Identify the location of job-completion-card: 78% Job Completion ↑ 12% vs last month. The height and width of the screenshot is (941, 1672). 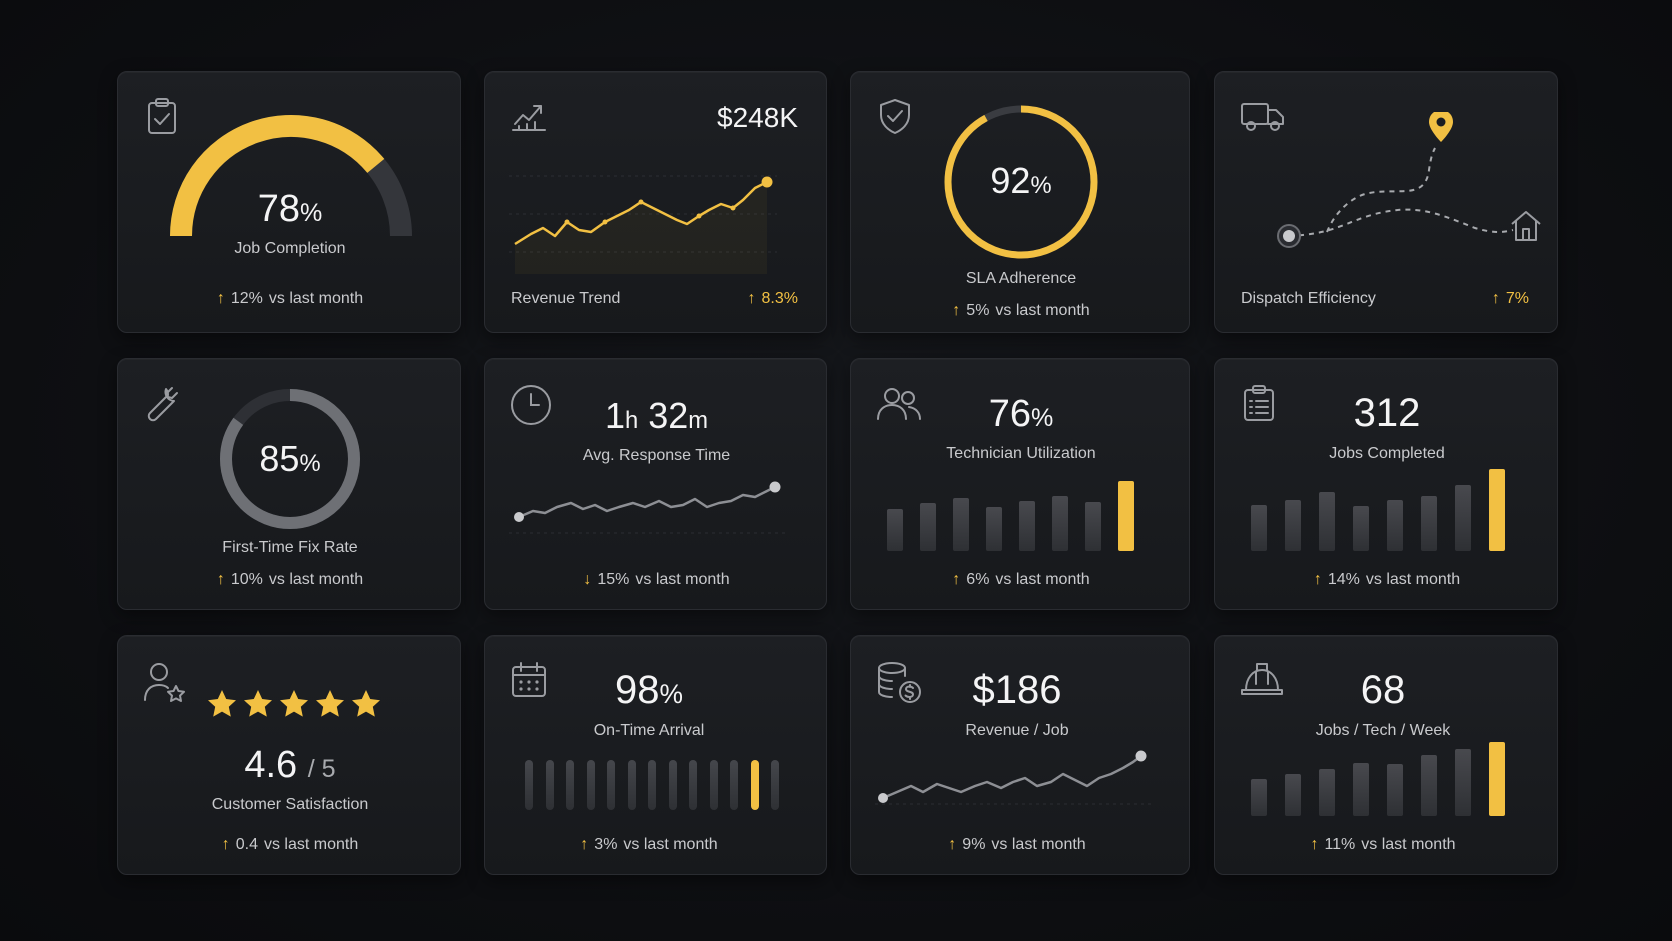
(289, 202).